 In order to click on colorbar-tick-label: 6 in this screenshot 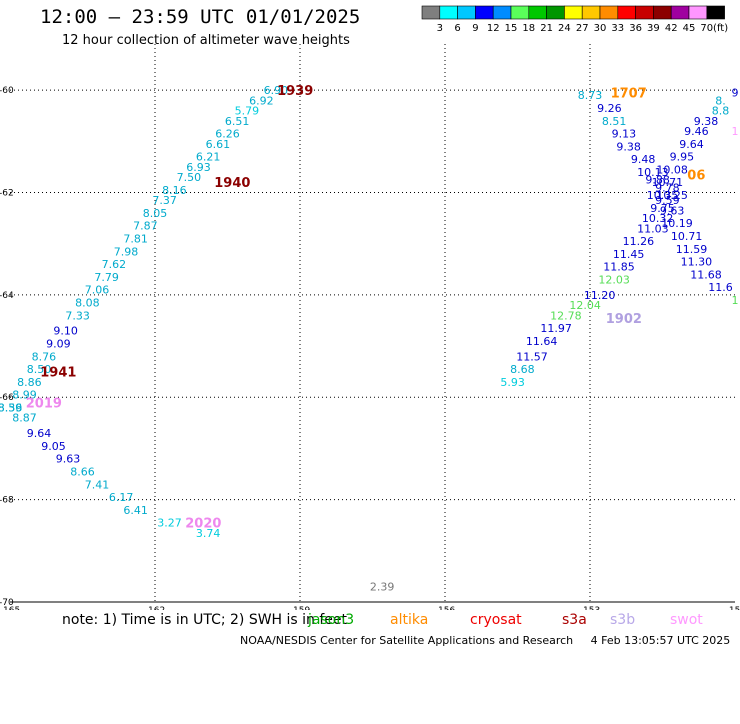, I will do `click(457, 28)`.